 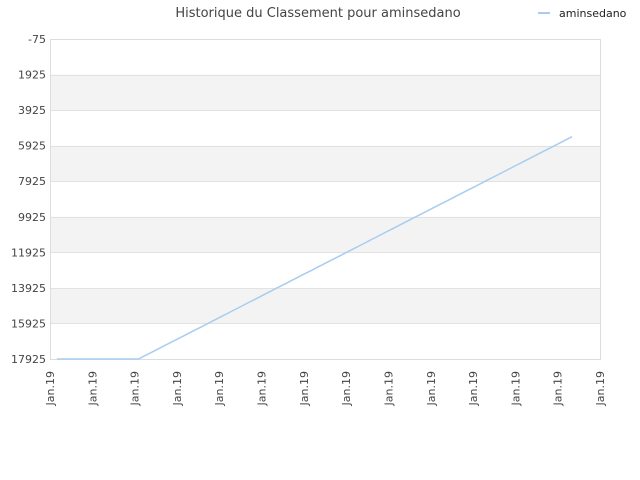 I want to click on y-tick-label: 9925, so click(x=32, y=217).